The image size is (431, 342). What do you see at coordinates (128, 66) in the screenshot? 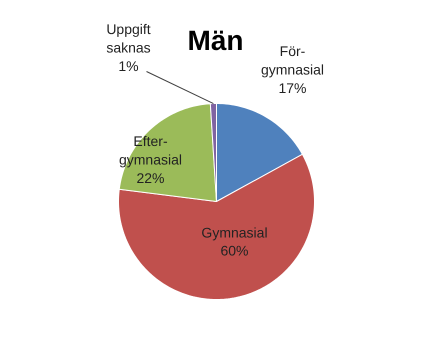
I see `data-label: 1%` at bounding box center [128, 66].